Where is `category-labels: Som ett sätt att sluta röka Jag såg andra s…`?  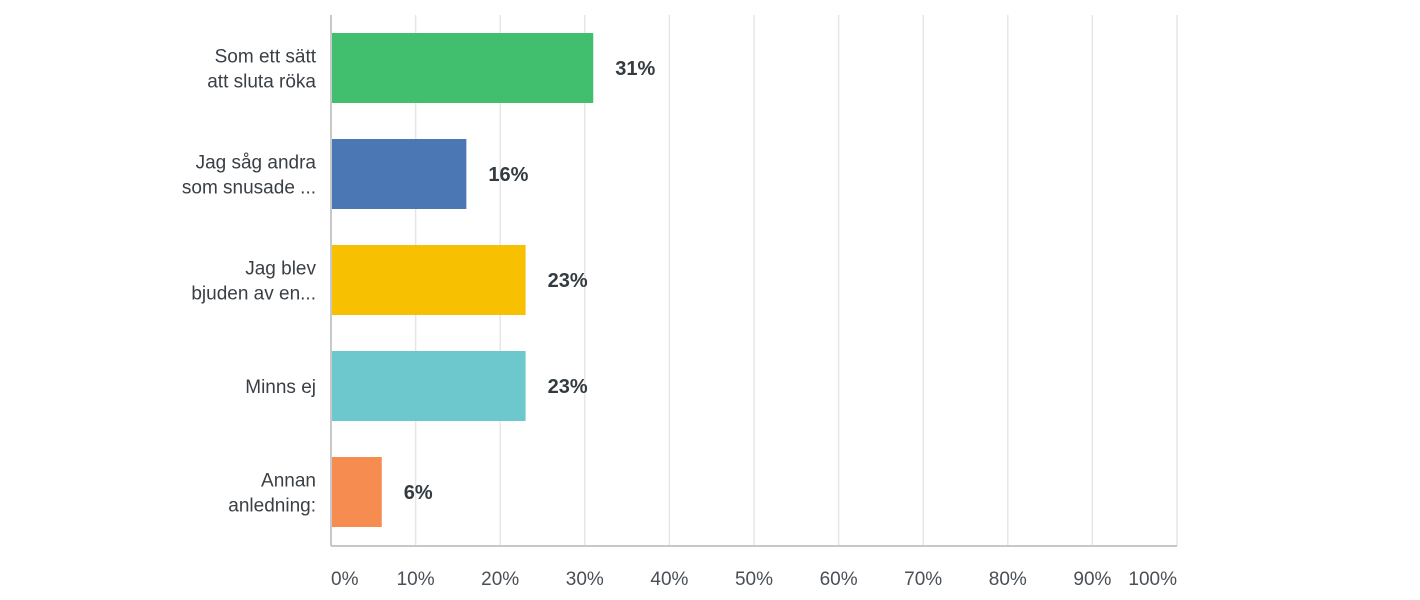 category-labels: Som ett sätt att sluta röka Jag såg andra s… is located at coordinates (249, 282).